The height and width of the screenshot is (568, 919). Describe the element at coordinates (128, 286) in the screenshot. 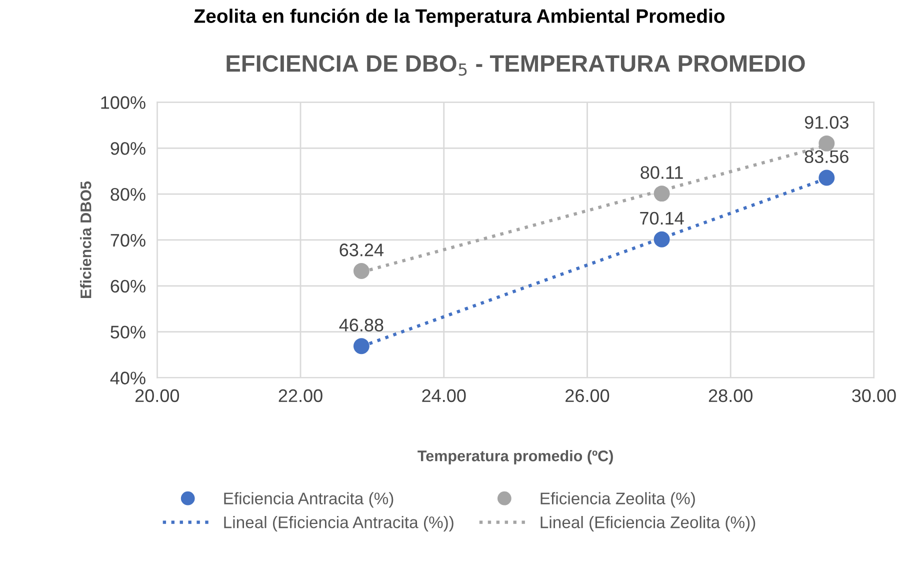

I see `y-tick-label: 60%` at that location.